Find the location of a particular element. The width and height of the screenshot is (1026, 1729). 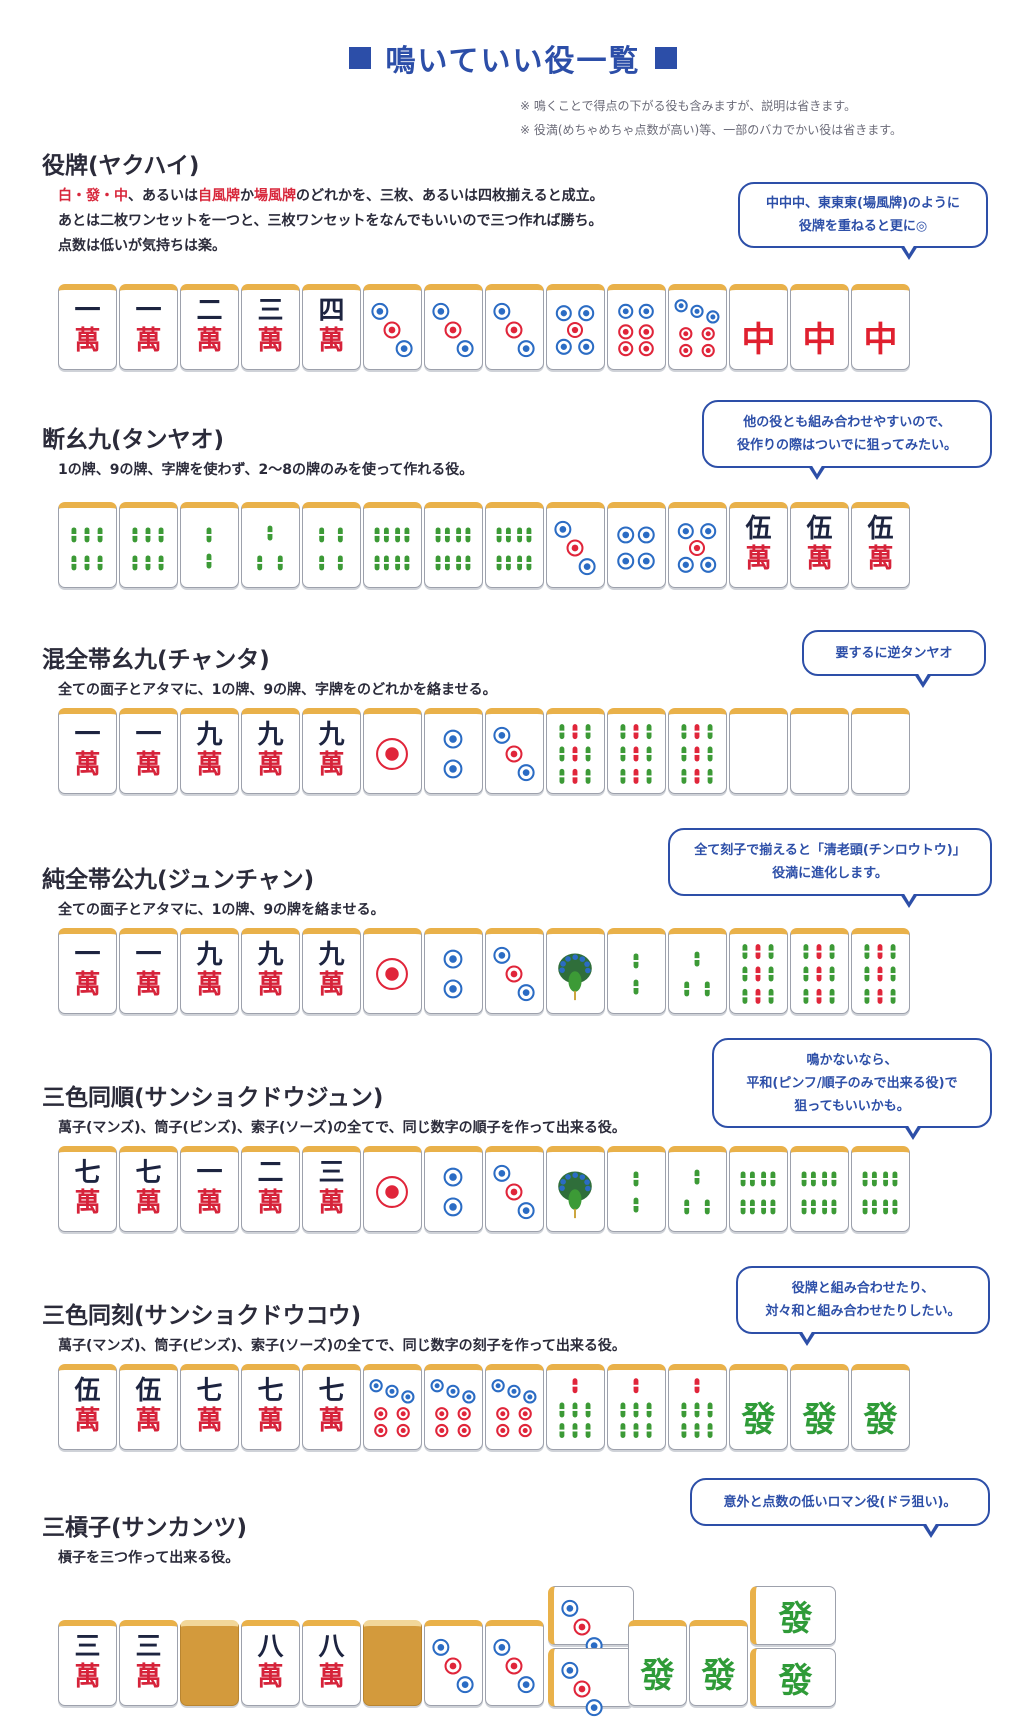

tile-glyph: 三萬 is located at coordinates (270, 326).